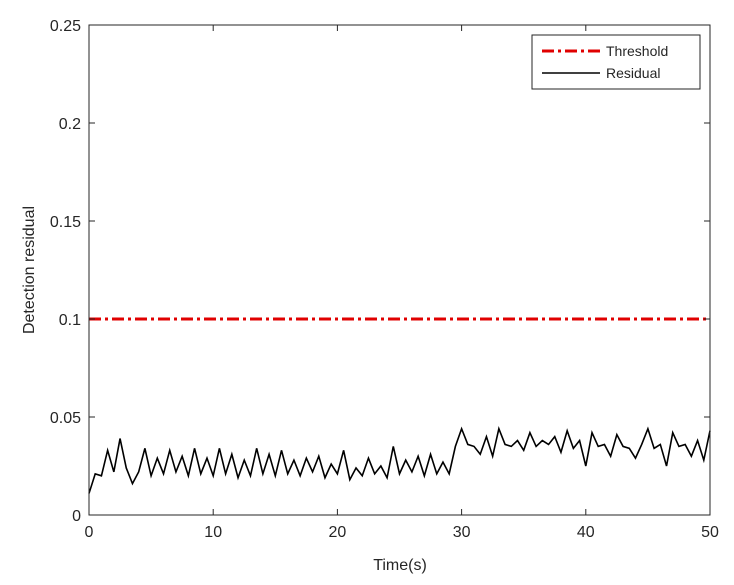 The width and height of the screenshot is (734, 585). Describe the element at coordinates (338, 532) in the screenshot. I see `x-tick-label: 20` at that location.